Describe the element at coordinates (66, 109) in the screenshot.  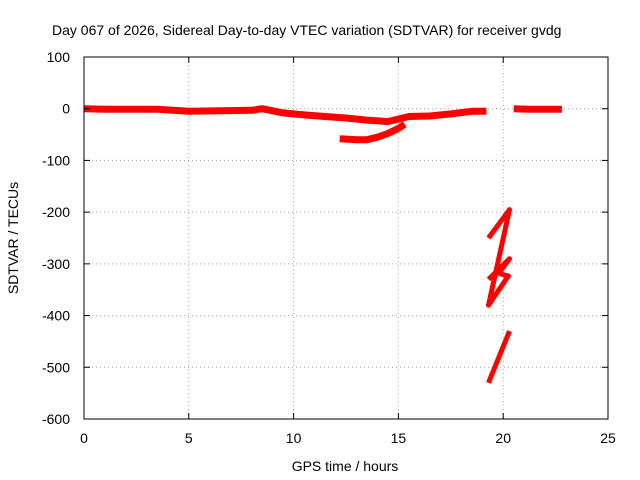
I see `y-tick-label: 0` at that location.